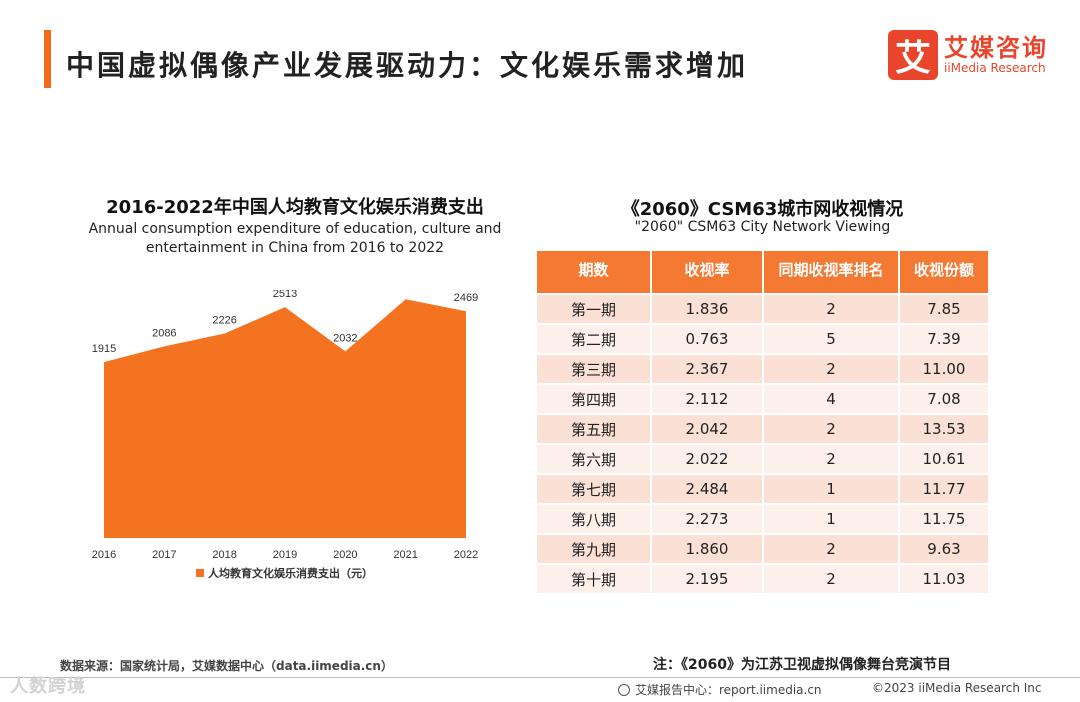  What do you see at coordinates (944, 549) in the screenshot?
I see `table-cell: 9.63` at bounding box center [944, 549].